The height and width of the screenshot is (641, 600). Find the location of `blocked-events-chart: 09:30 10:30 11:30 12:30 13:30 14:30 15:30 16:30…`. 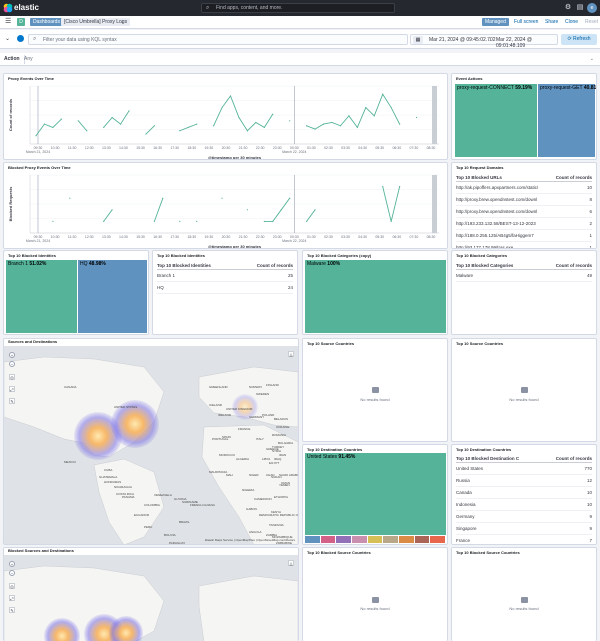

blocked-events-chart: 09:30 10:30 11:30 12:30 13:30 14:30 15:30 16:30… is located at coordinates (225, 210).